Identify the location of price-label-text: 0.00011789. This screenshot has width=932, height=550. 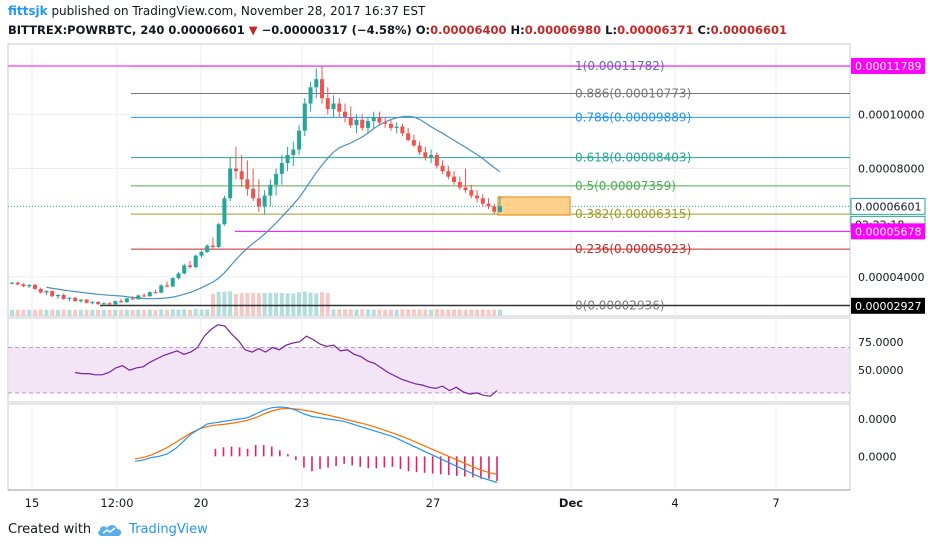
(888, 66).